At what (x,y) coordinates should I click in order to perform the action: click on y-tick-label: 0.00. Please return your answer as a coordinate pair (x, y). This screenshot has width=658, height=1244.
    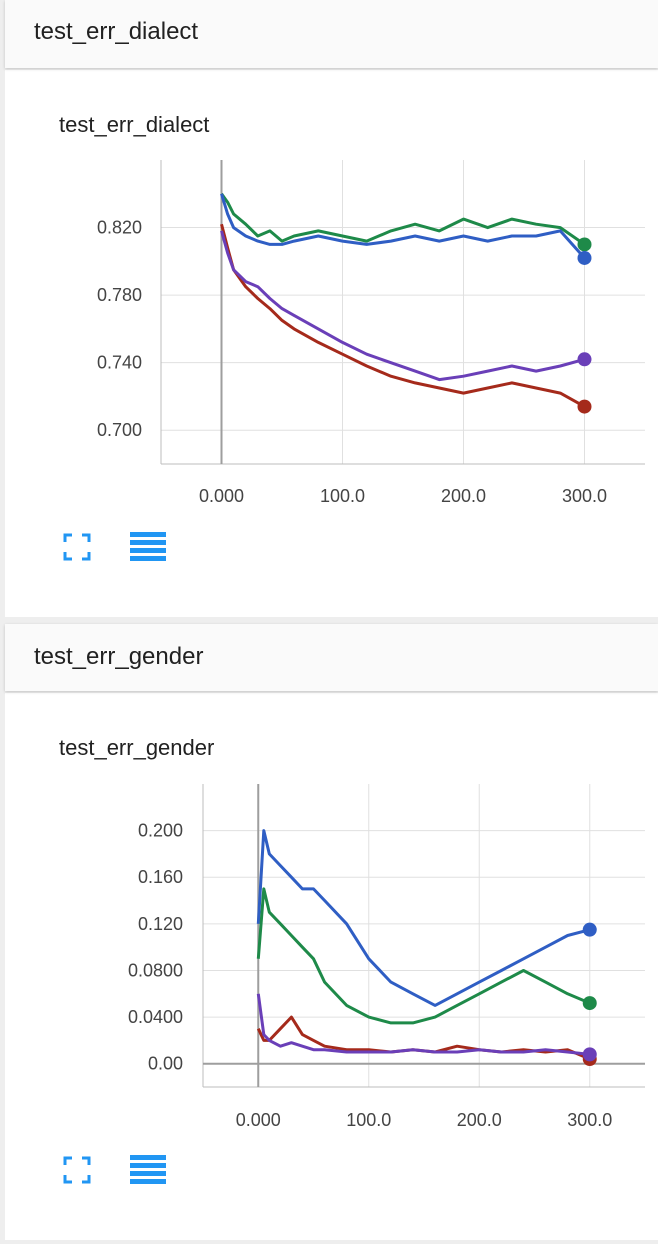
    Looking at the image, I should click on (165, 1064).